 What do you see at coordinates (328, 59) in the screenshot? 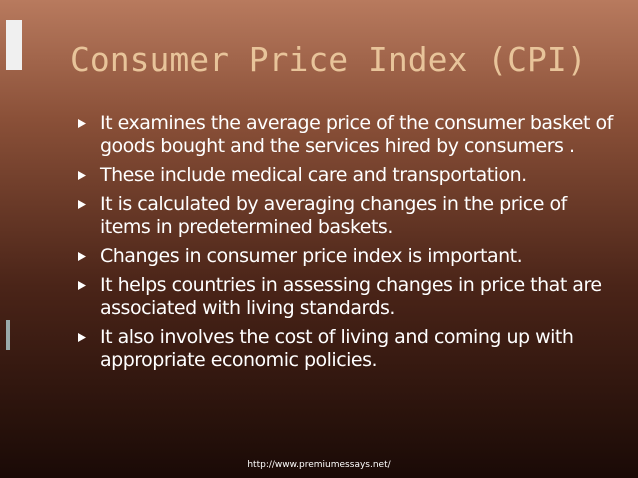
I see `slide-title: Consumer Price Index (CPI)` at bounding box center [328, 59].